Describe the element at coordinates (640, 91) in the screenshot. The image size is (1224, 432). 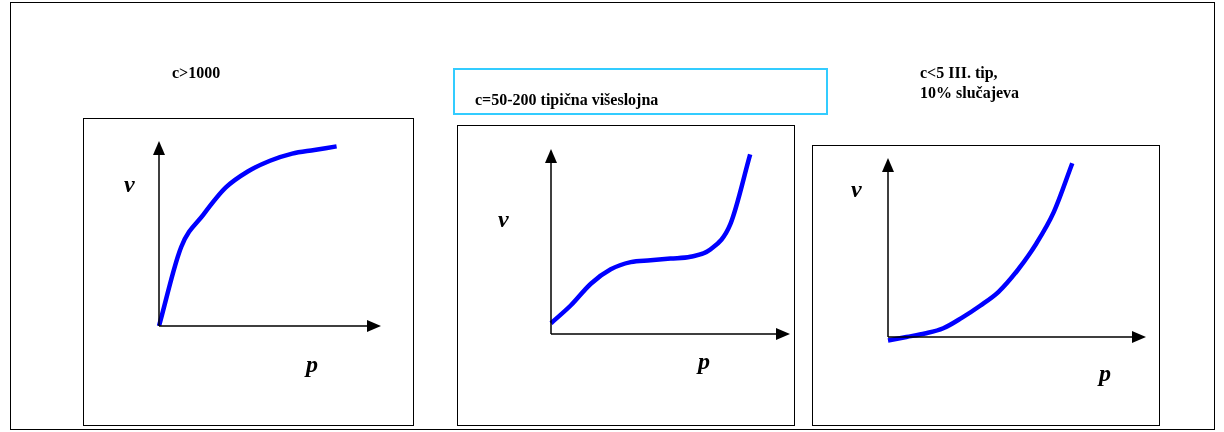
I see `chart-title: c=50-200 tipična višeslojna` at that location.